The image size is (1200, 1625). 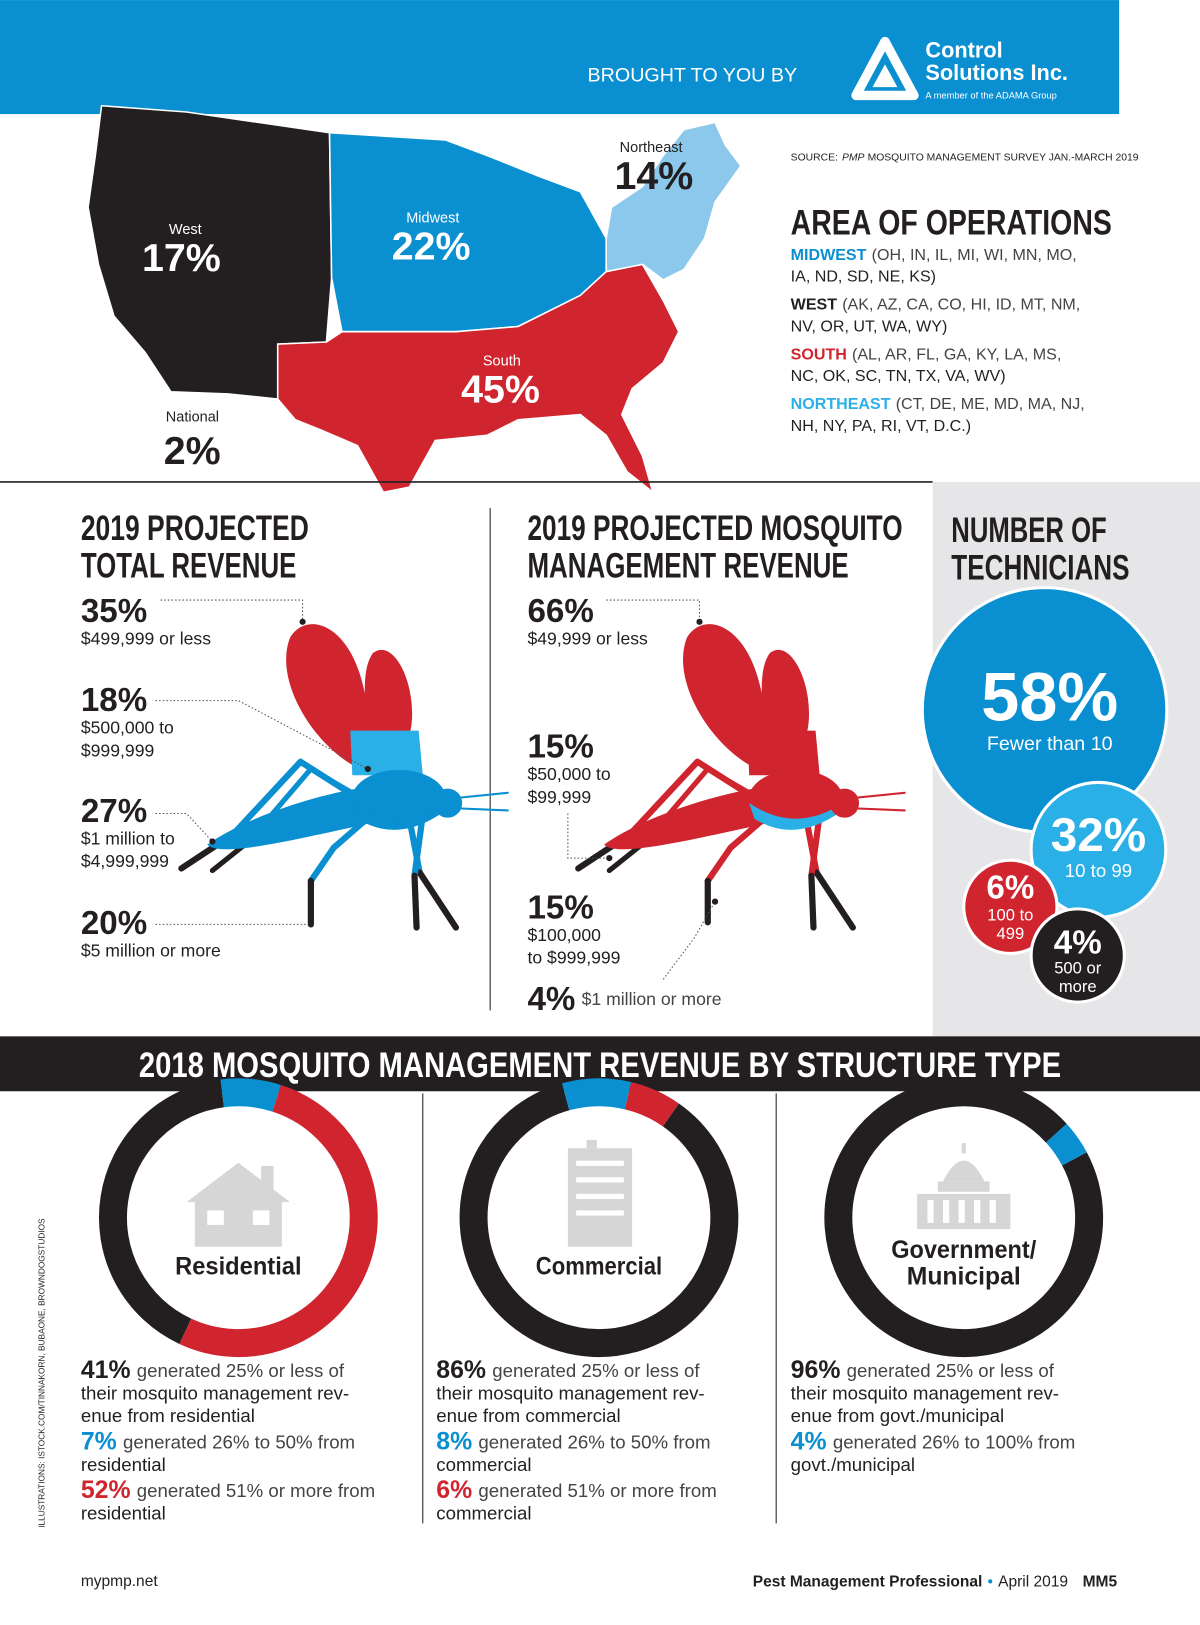 What do you see at coordinates (114, 923) in the screenshot?
I see `share: 20%` at bounding box center [114, 923].